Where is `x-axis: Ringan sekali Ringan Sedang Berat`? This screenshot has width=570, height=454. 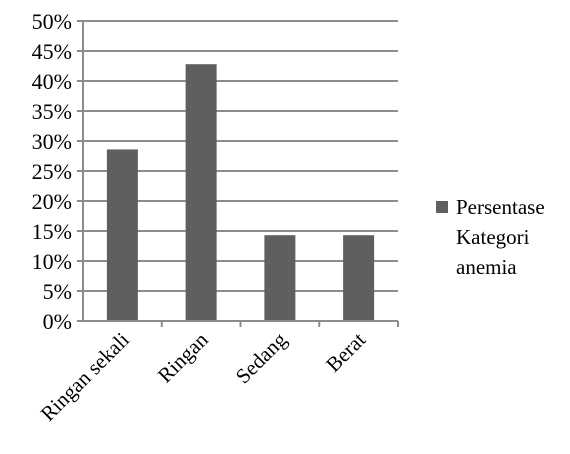
x-axis: Ringan sekali Ringan Sedang Berat is located at coordinates (217, 373).